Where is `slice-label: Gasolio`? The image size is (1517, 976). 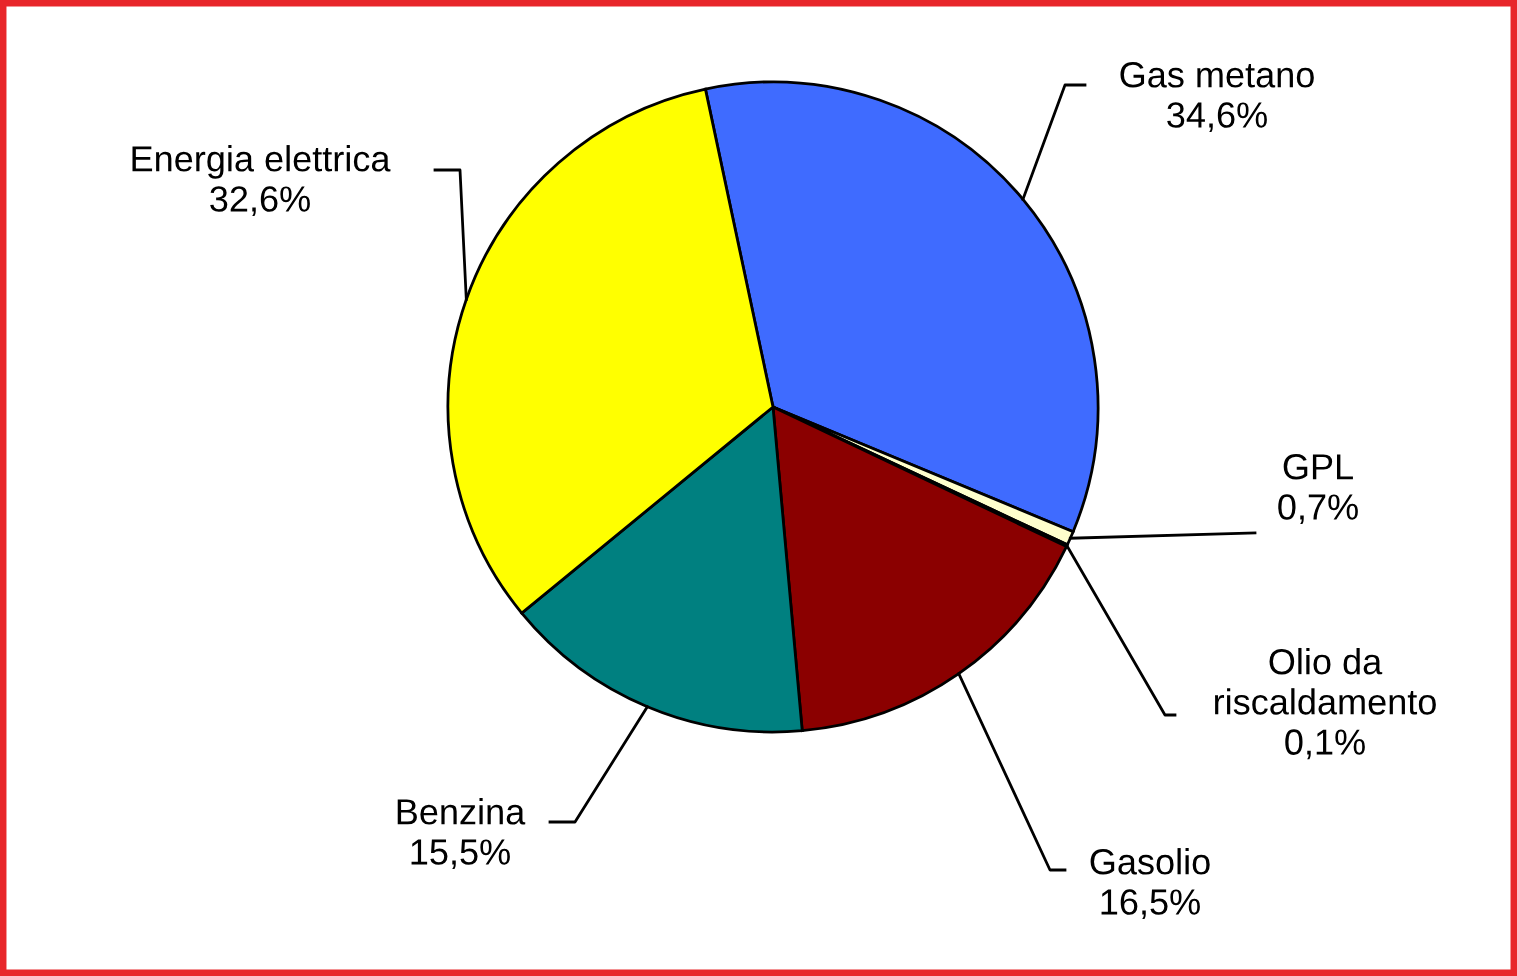
slice-label: Gasolio is located at coordinates (1150, 861).